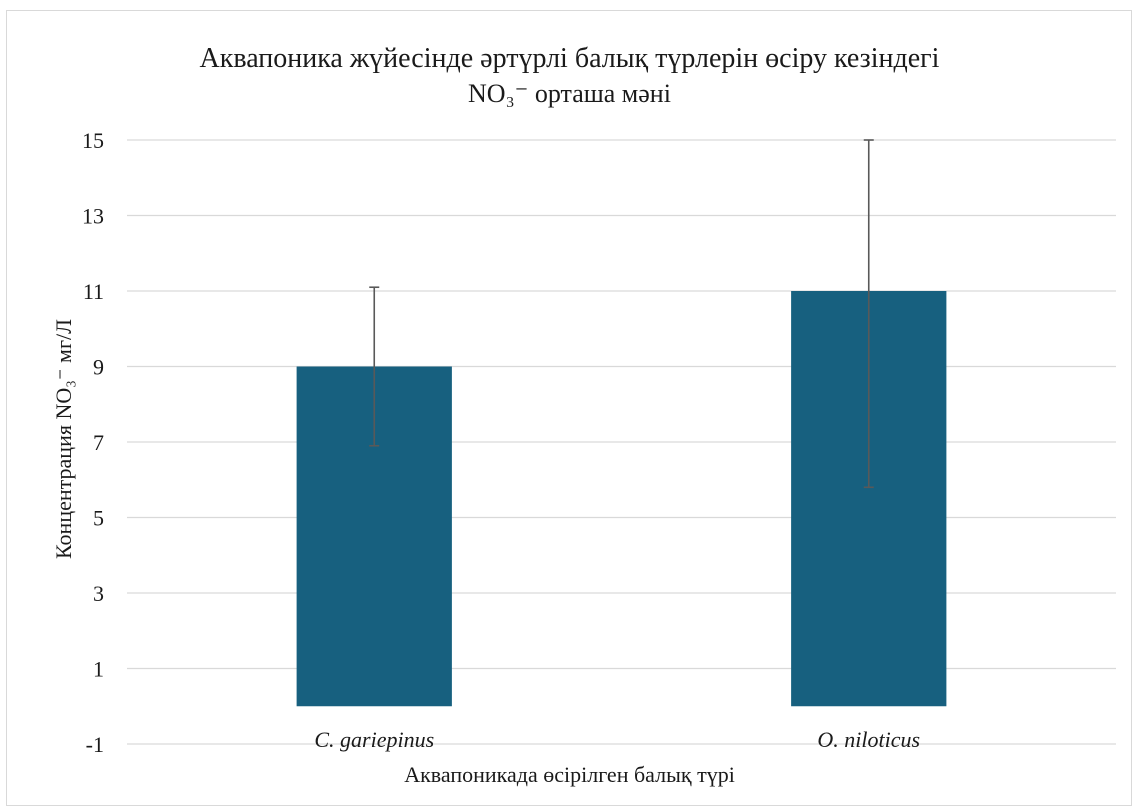  Describe the element at coordinates (569, 774) in the screenshot. I see `x-axis-label: Аквапоникада өсірілген балық түрі` at that location.